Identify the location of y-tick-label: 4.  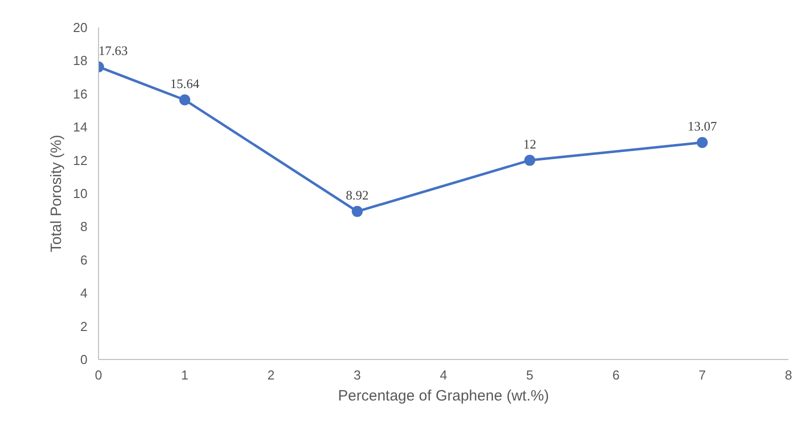
(84, 293).